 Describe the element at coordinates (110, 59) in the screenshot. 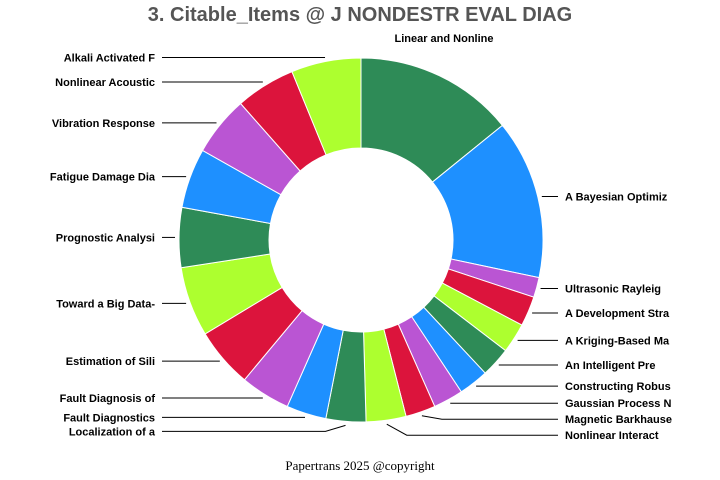

I see `slice-label: Alkali Activated F` at that location.